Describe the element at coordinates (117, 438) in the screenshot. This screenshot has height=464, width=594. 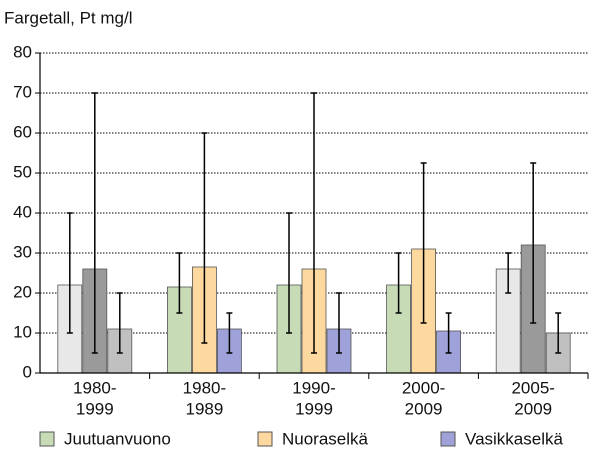
I see `legend-label: Juutuanvuono` at that location.